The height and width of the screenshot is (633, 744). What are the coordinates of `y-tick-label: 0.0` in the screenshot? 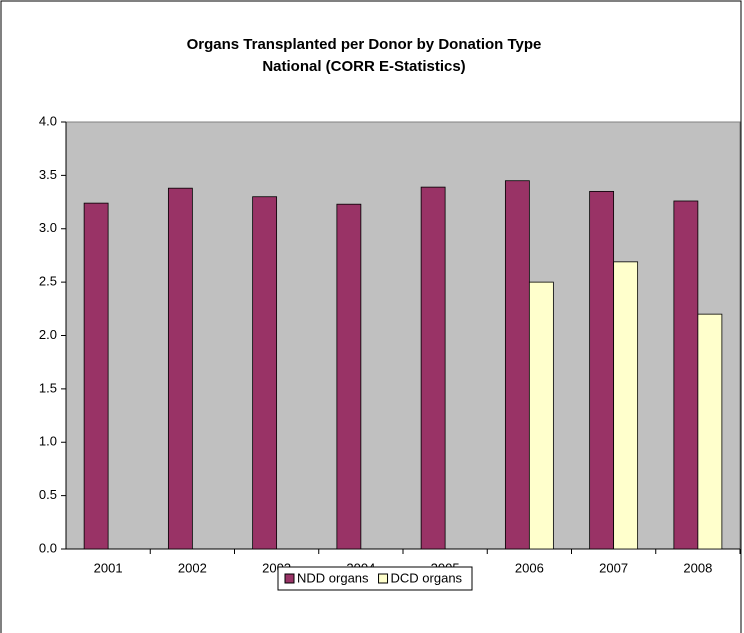 It's located at (48, 547).